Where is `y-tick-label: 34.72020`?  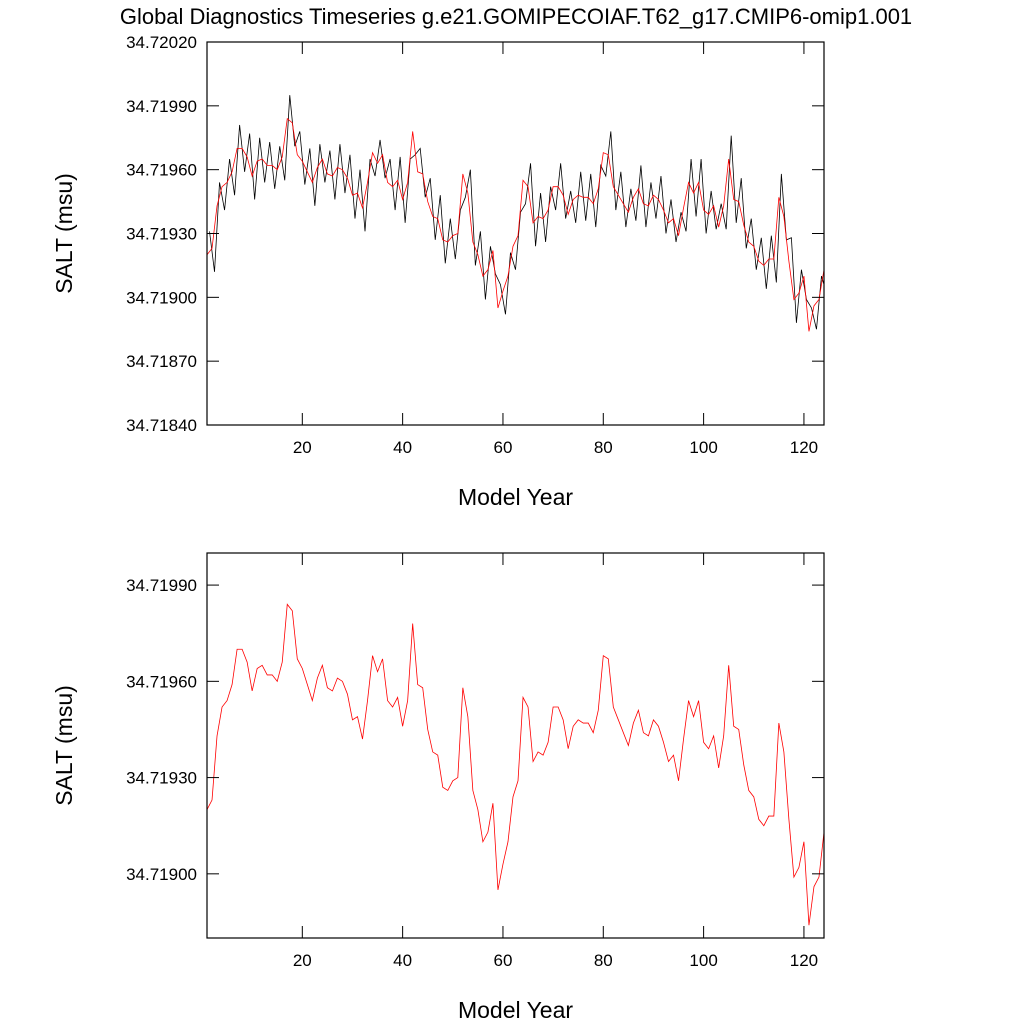 y-tick-label: 34.72020 is located at coordinates (161, 42).